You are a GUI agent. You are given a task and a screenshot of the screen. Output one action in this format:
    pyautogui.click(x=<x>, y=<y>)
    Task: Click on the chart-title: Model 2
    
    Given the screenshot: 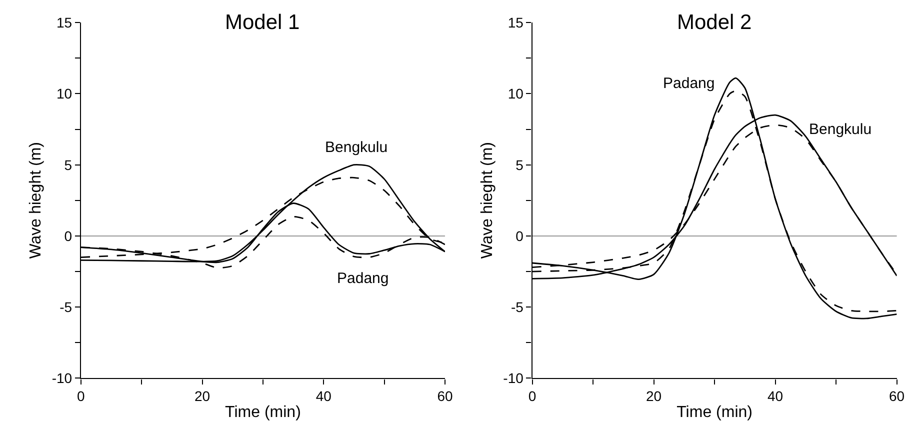 What is the action you would take?
    pyautogui.click(x=714, y=22)
    